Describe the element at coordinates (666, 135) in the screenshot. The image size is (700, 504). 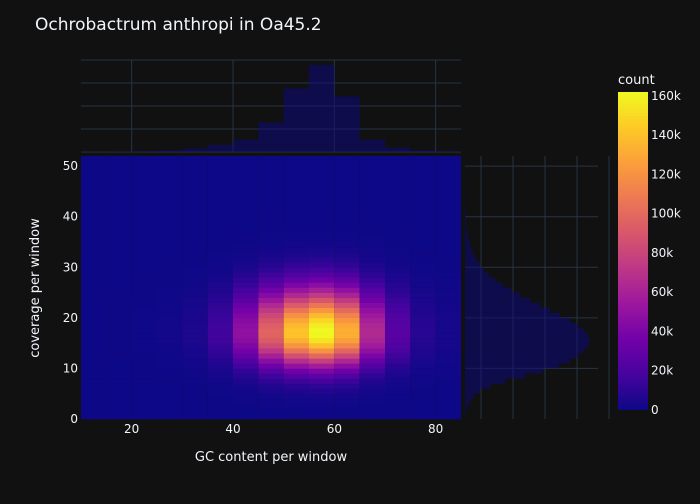
I see `colorbar-tick-label: 140k` at that location.